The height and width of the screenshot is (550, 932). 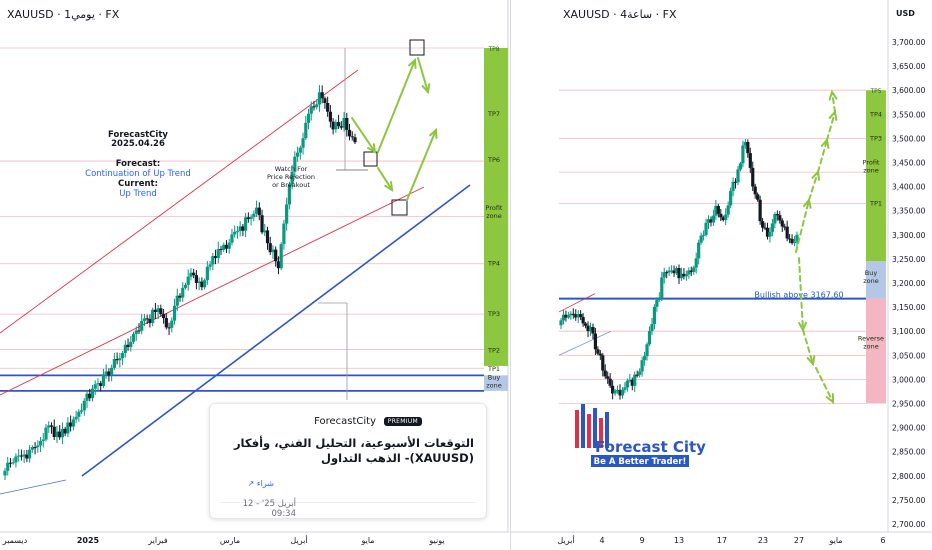 I want to click on time-tick: 23, so click(x=763, y=540).